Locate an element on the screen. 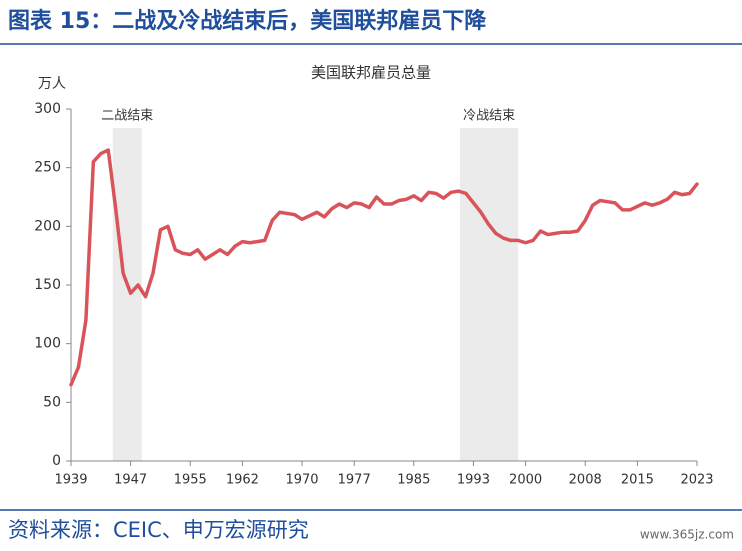 The width and height of the screenshot is (742, 551). y-tick-label: 50 is located at coordinates (52, 402).